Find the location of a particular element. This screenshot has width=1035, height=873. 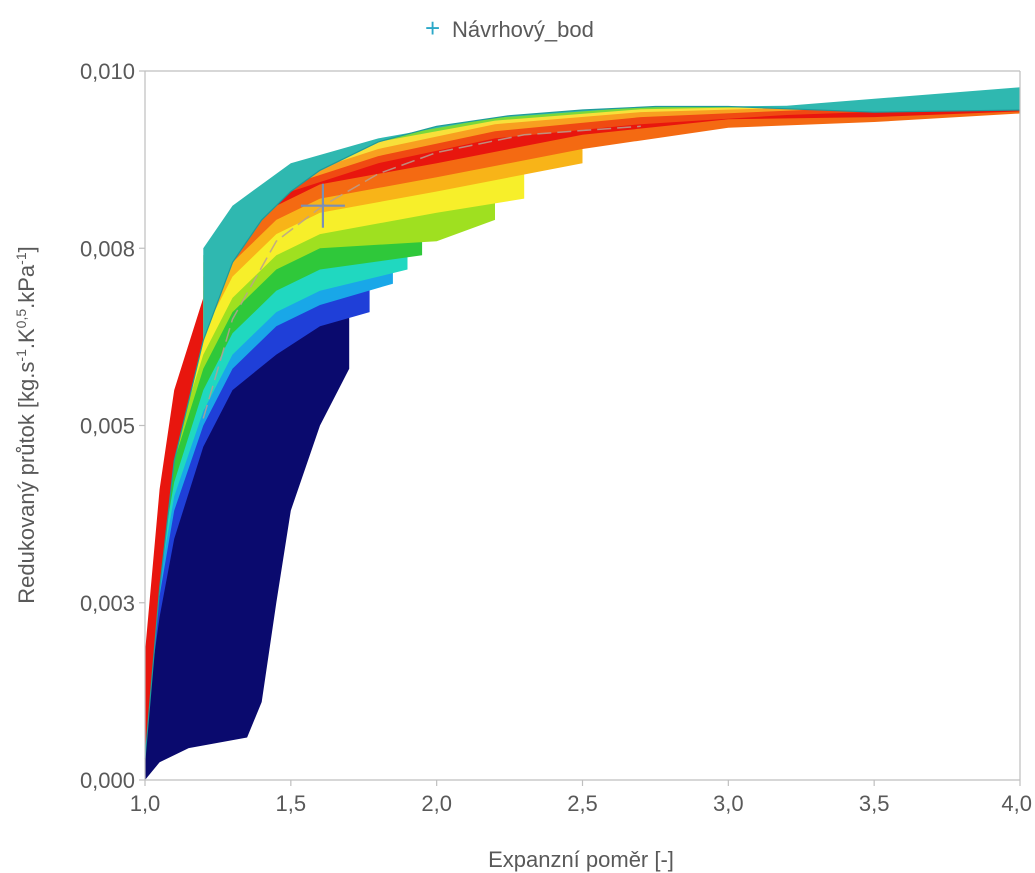

x-tick-label: 2,0 is located at coordinates (436, 803).